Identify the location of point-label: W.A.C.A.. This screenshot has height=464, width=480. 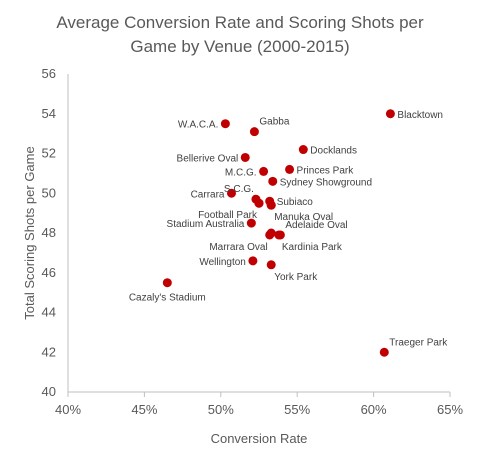
(198, 125).